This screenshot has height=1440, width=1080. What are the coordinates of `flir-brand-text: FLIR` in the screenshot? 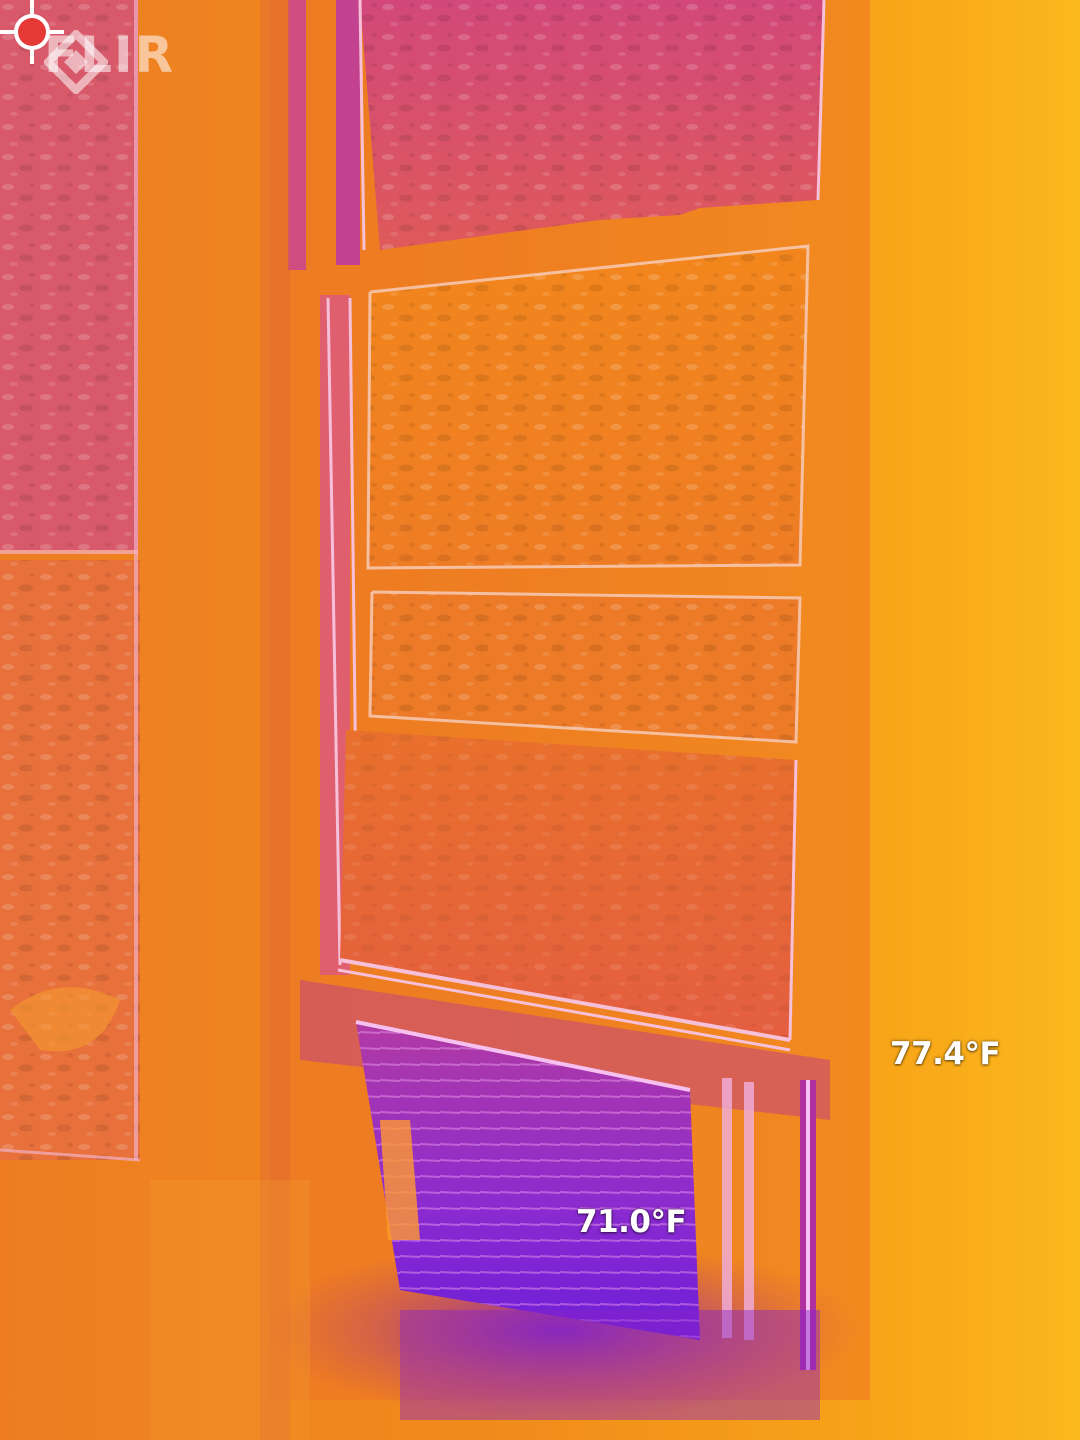 It's located at (110, 55).